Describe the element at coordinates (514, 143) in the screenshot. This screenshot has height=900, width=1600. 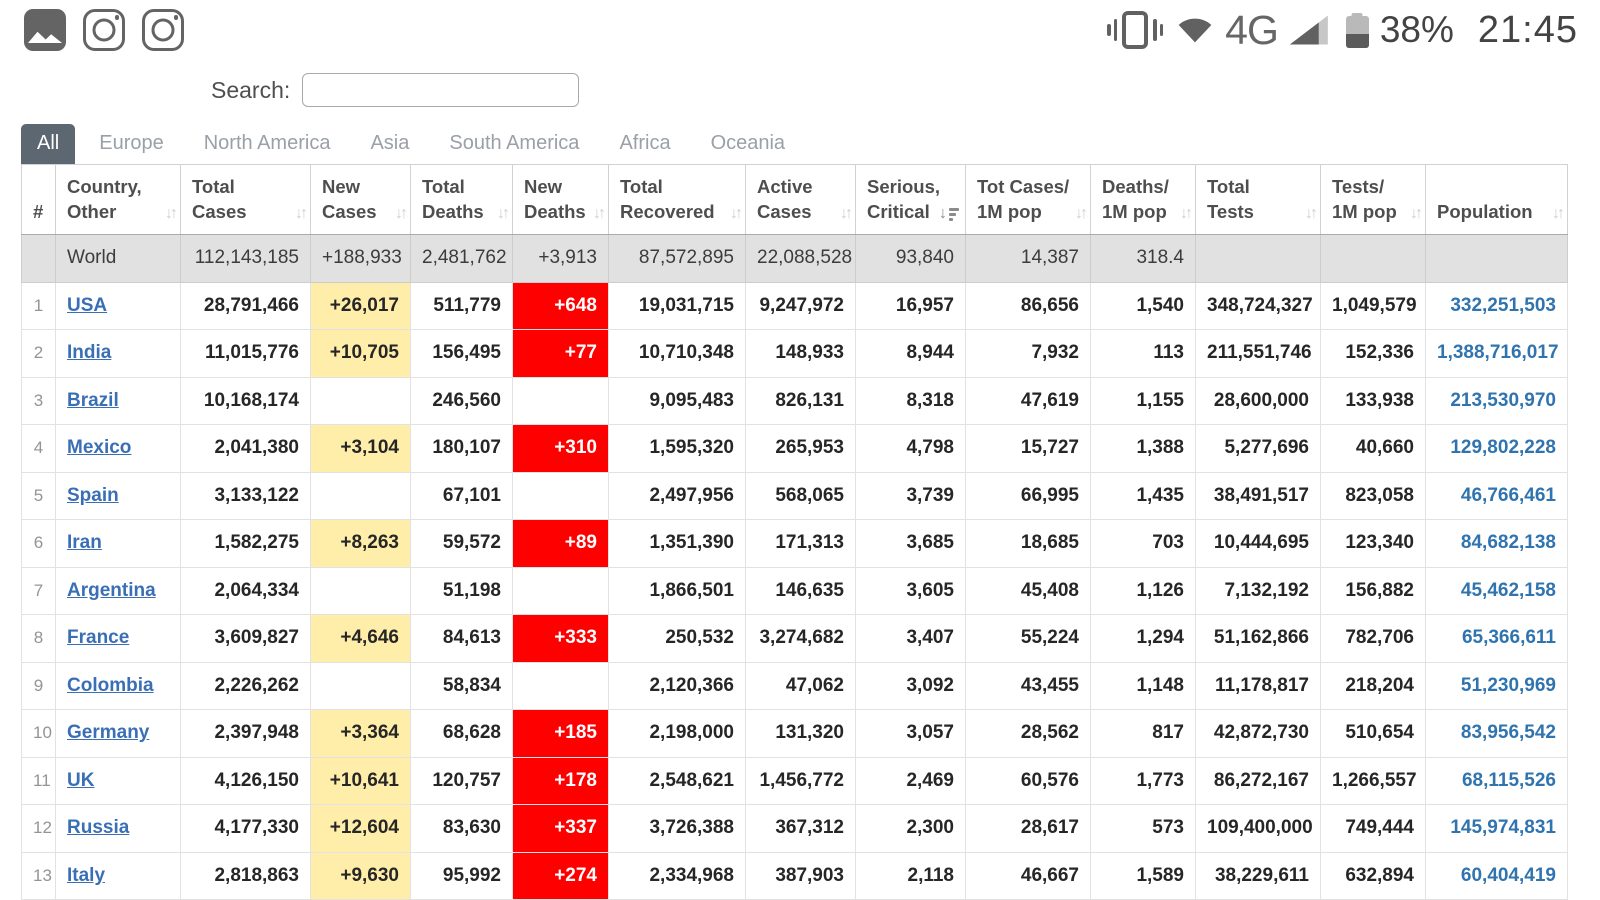
I see `tab-south-america: South America` at that location.